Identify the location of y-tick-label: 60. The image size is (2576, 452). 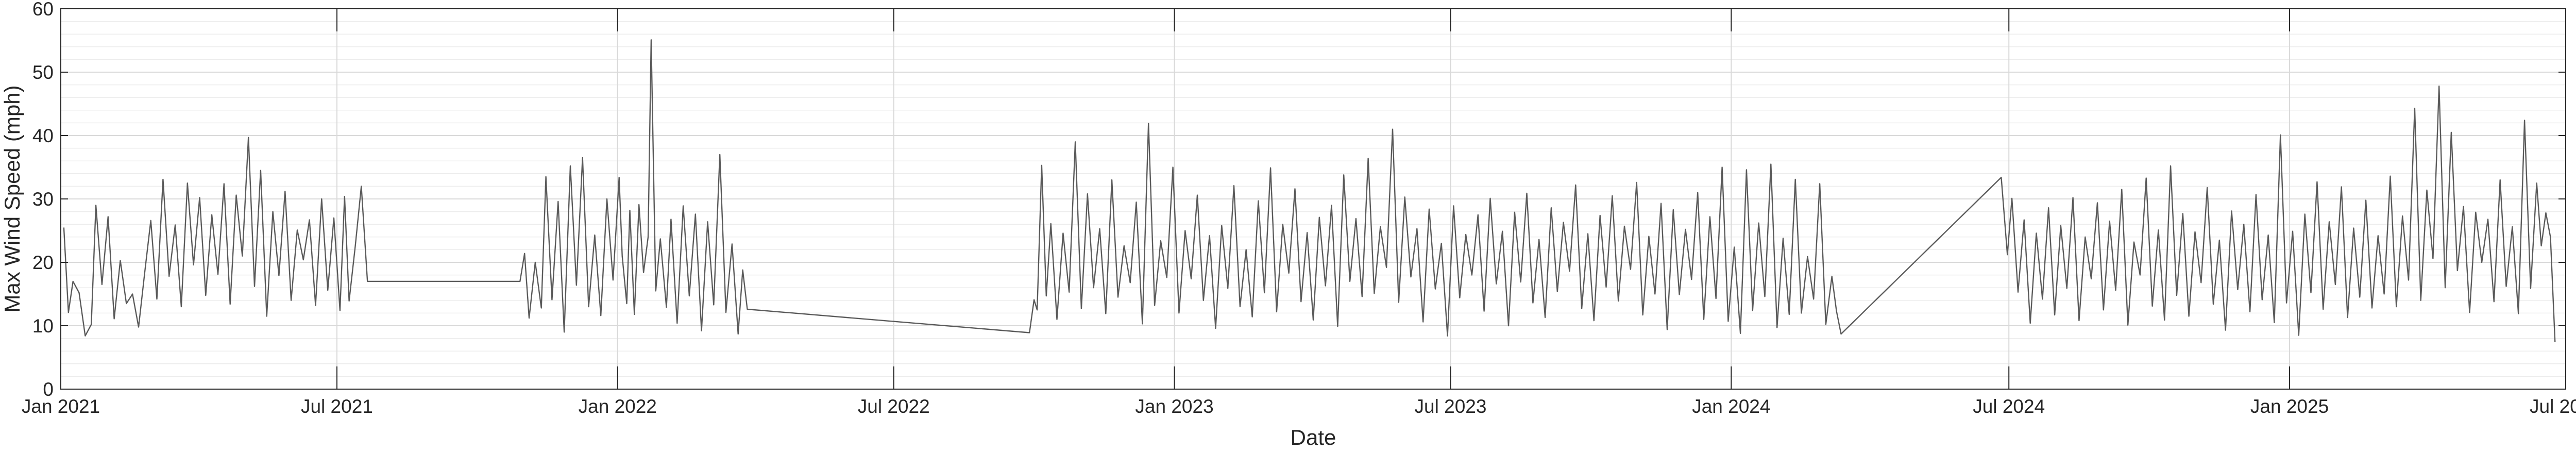
(43, 10).